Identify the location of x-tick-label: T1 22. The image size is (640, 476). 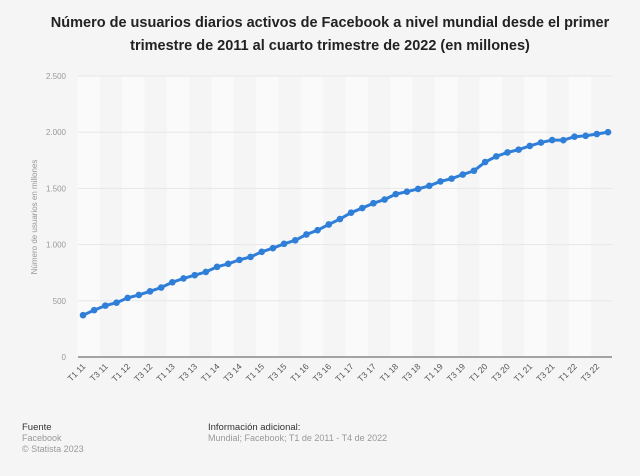
(567, 372).